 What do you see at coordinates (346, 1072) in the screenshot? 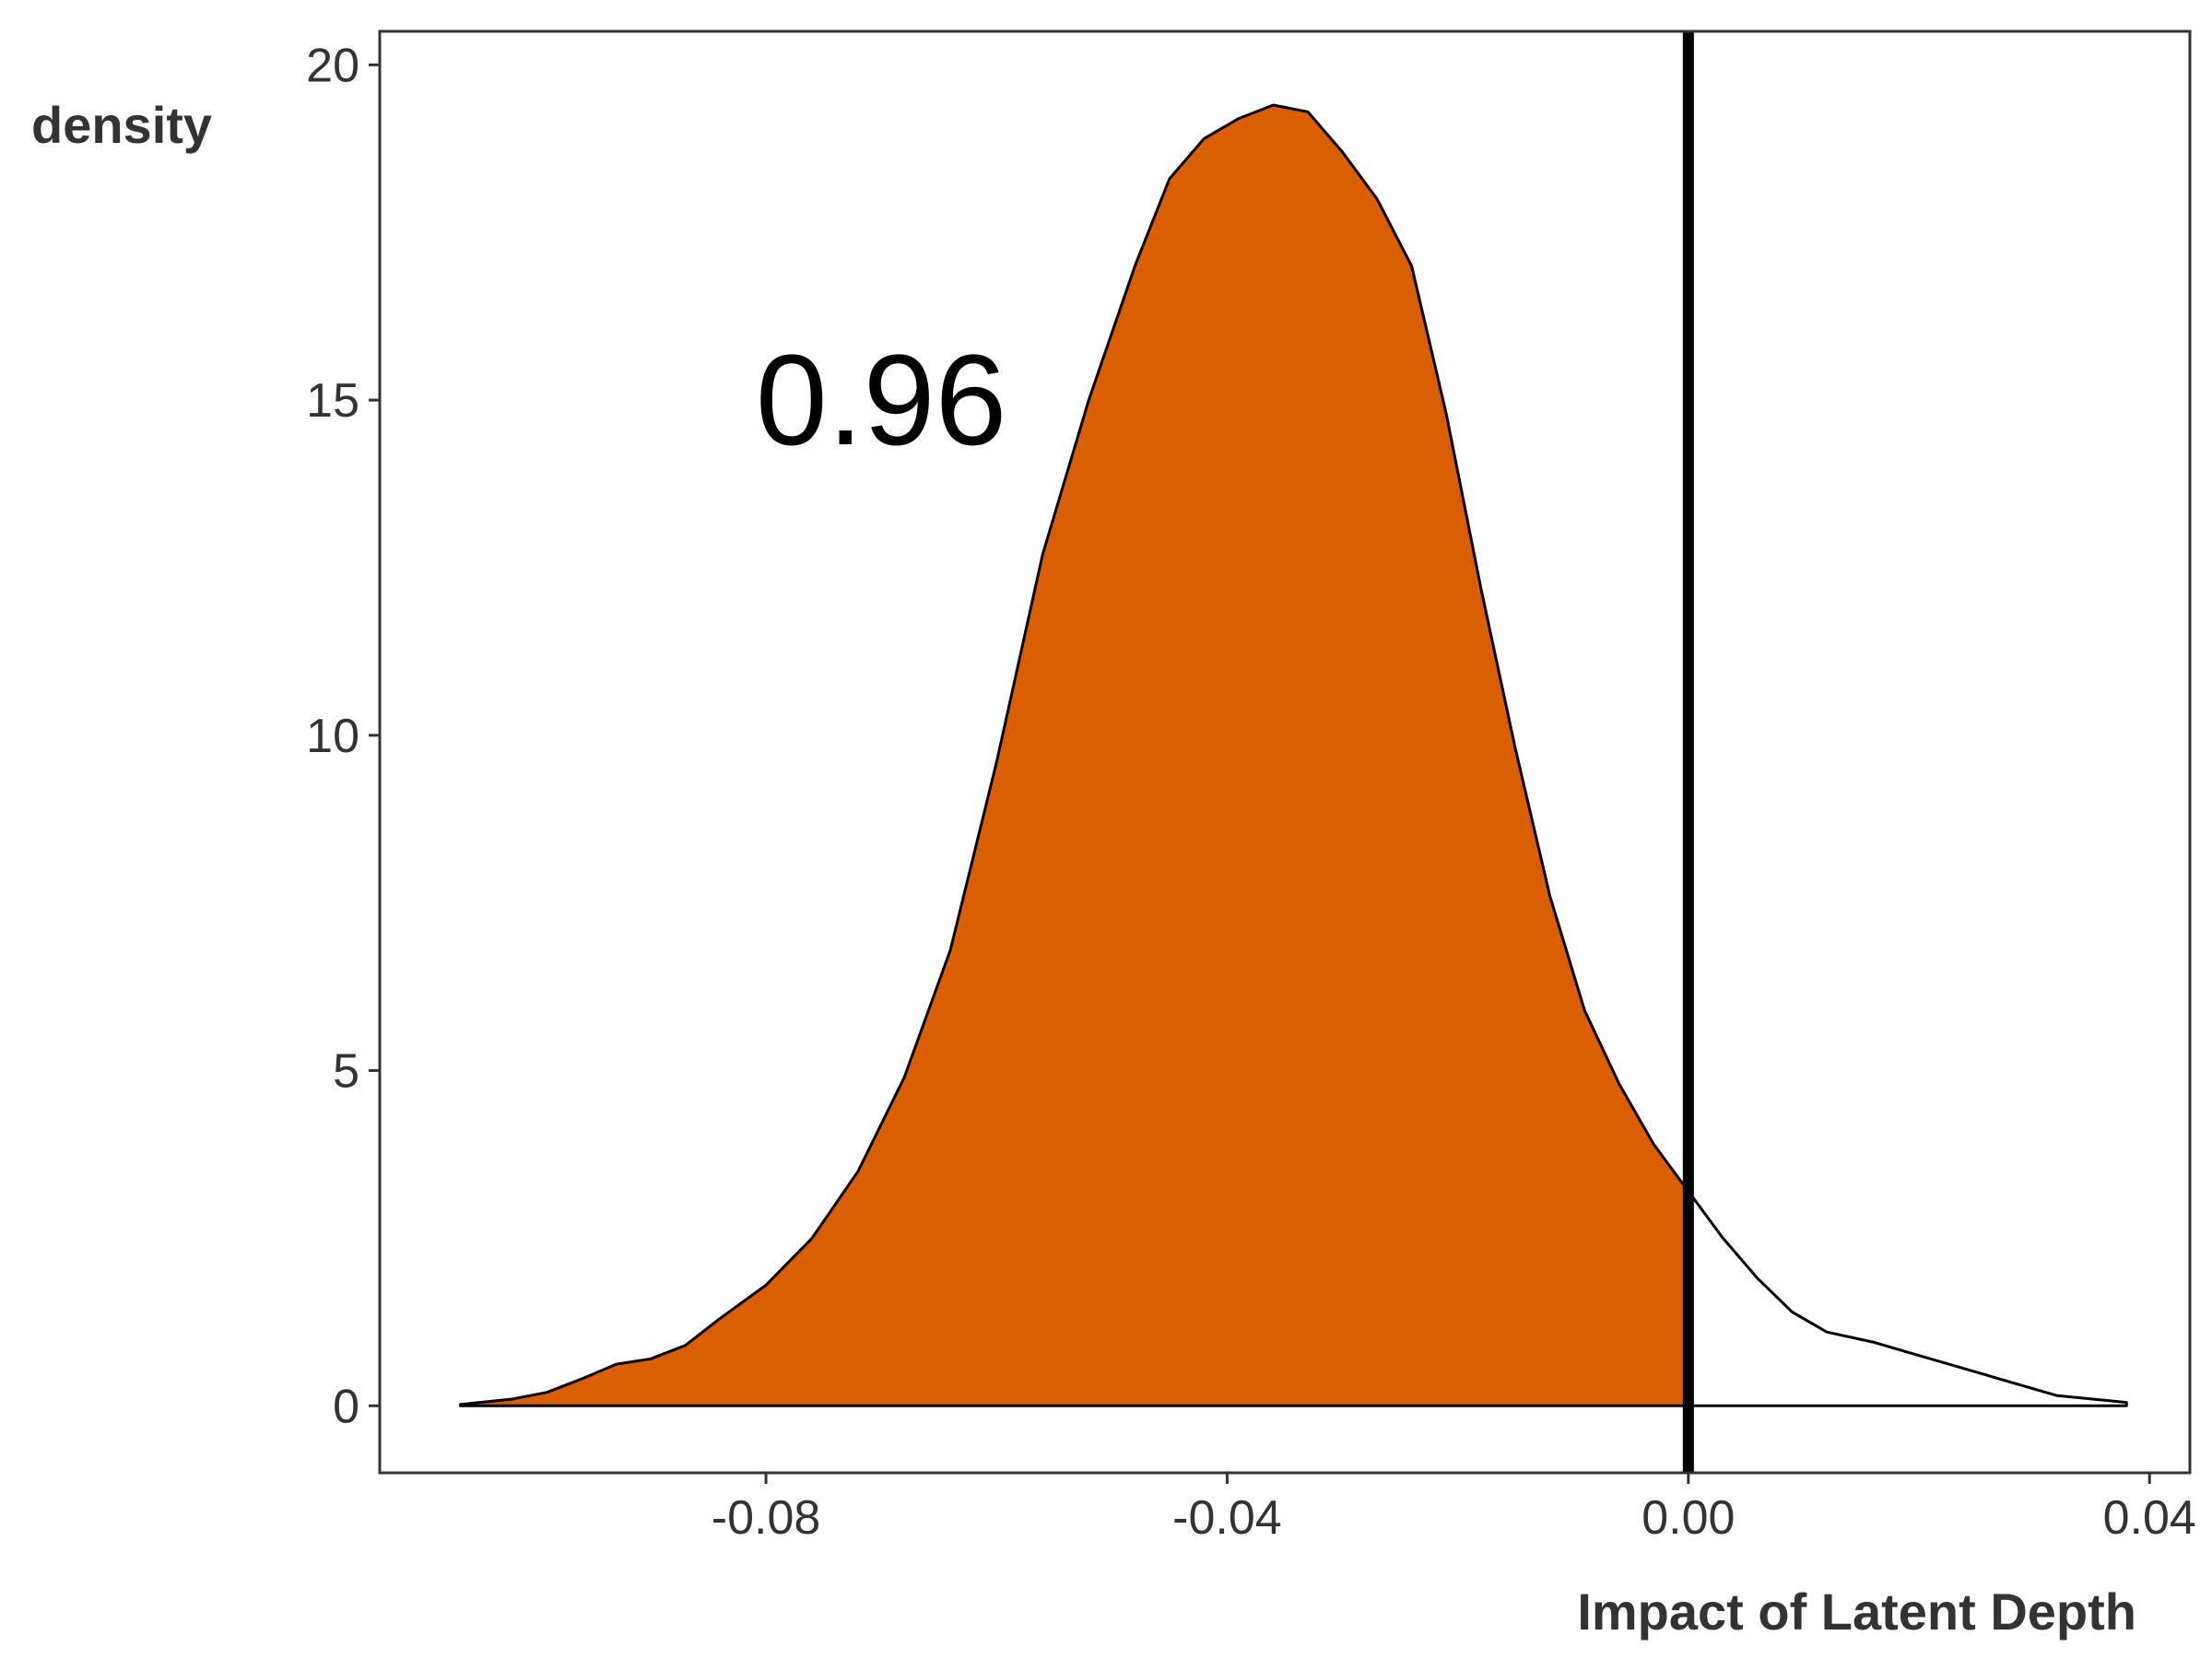
I see `y-tick-label: 5` at bounding box center [346, 1072].